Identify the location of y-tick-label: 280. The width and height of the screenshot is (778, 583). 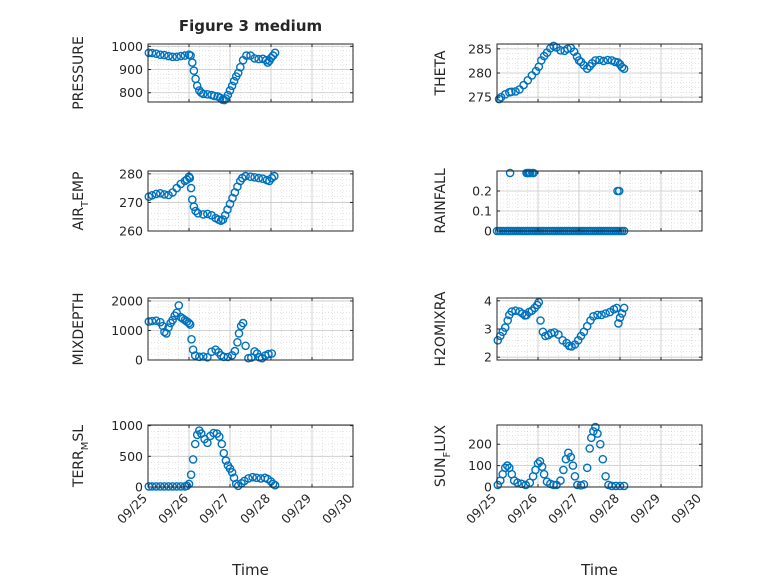
(131, 173).